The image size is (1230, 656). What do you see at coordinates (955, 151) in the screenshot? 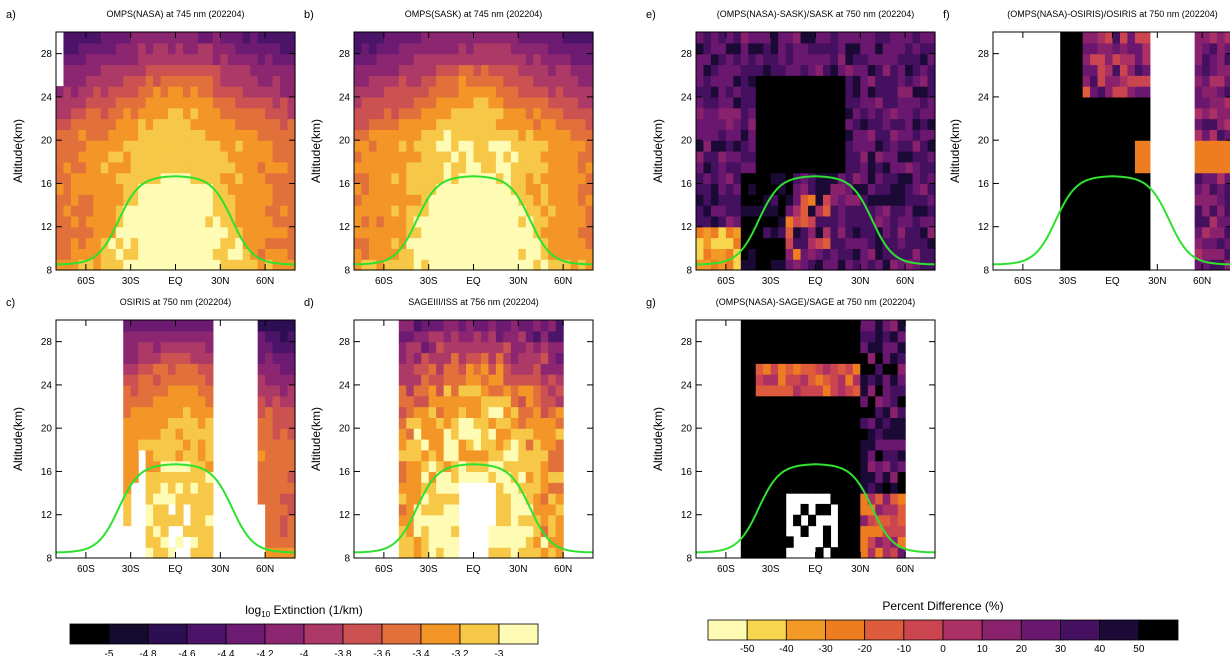
I see `y-axis-label: Altitude(km)` at bounding box center [955, 151].